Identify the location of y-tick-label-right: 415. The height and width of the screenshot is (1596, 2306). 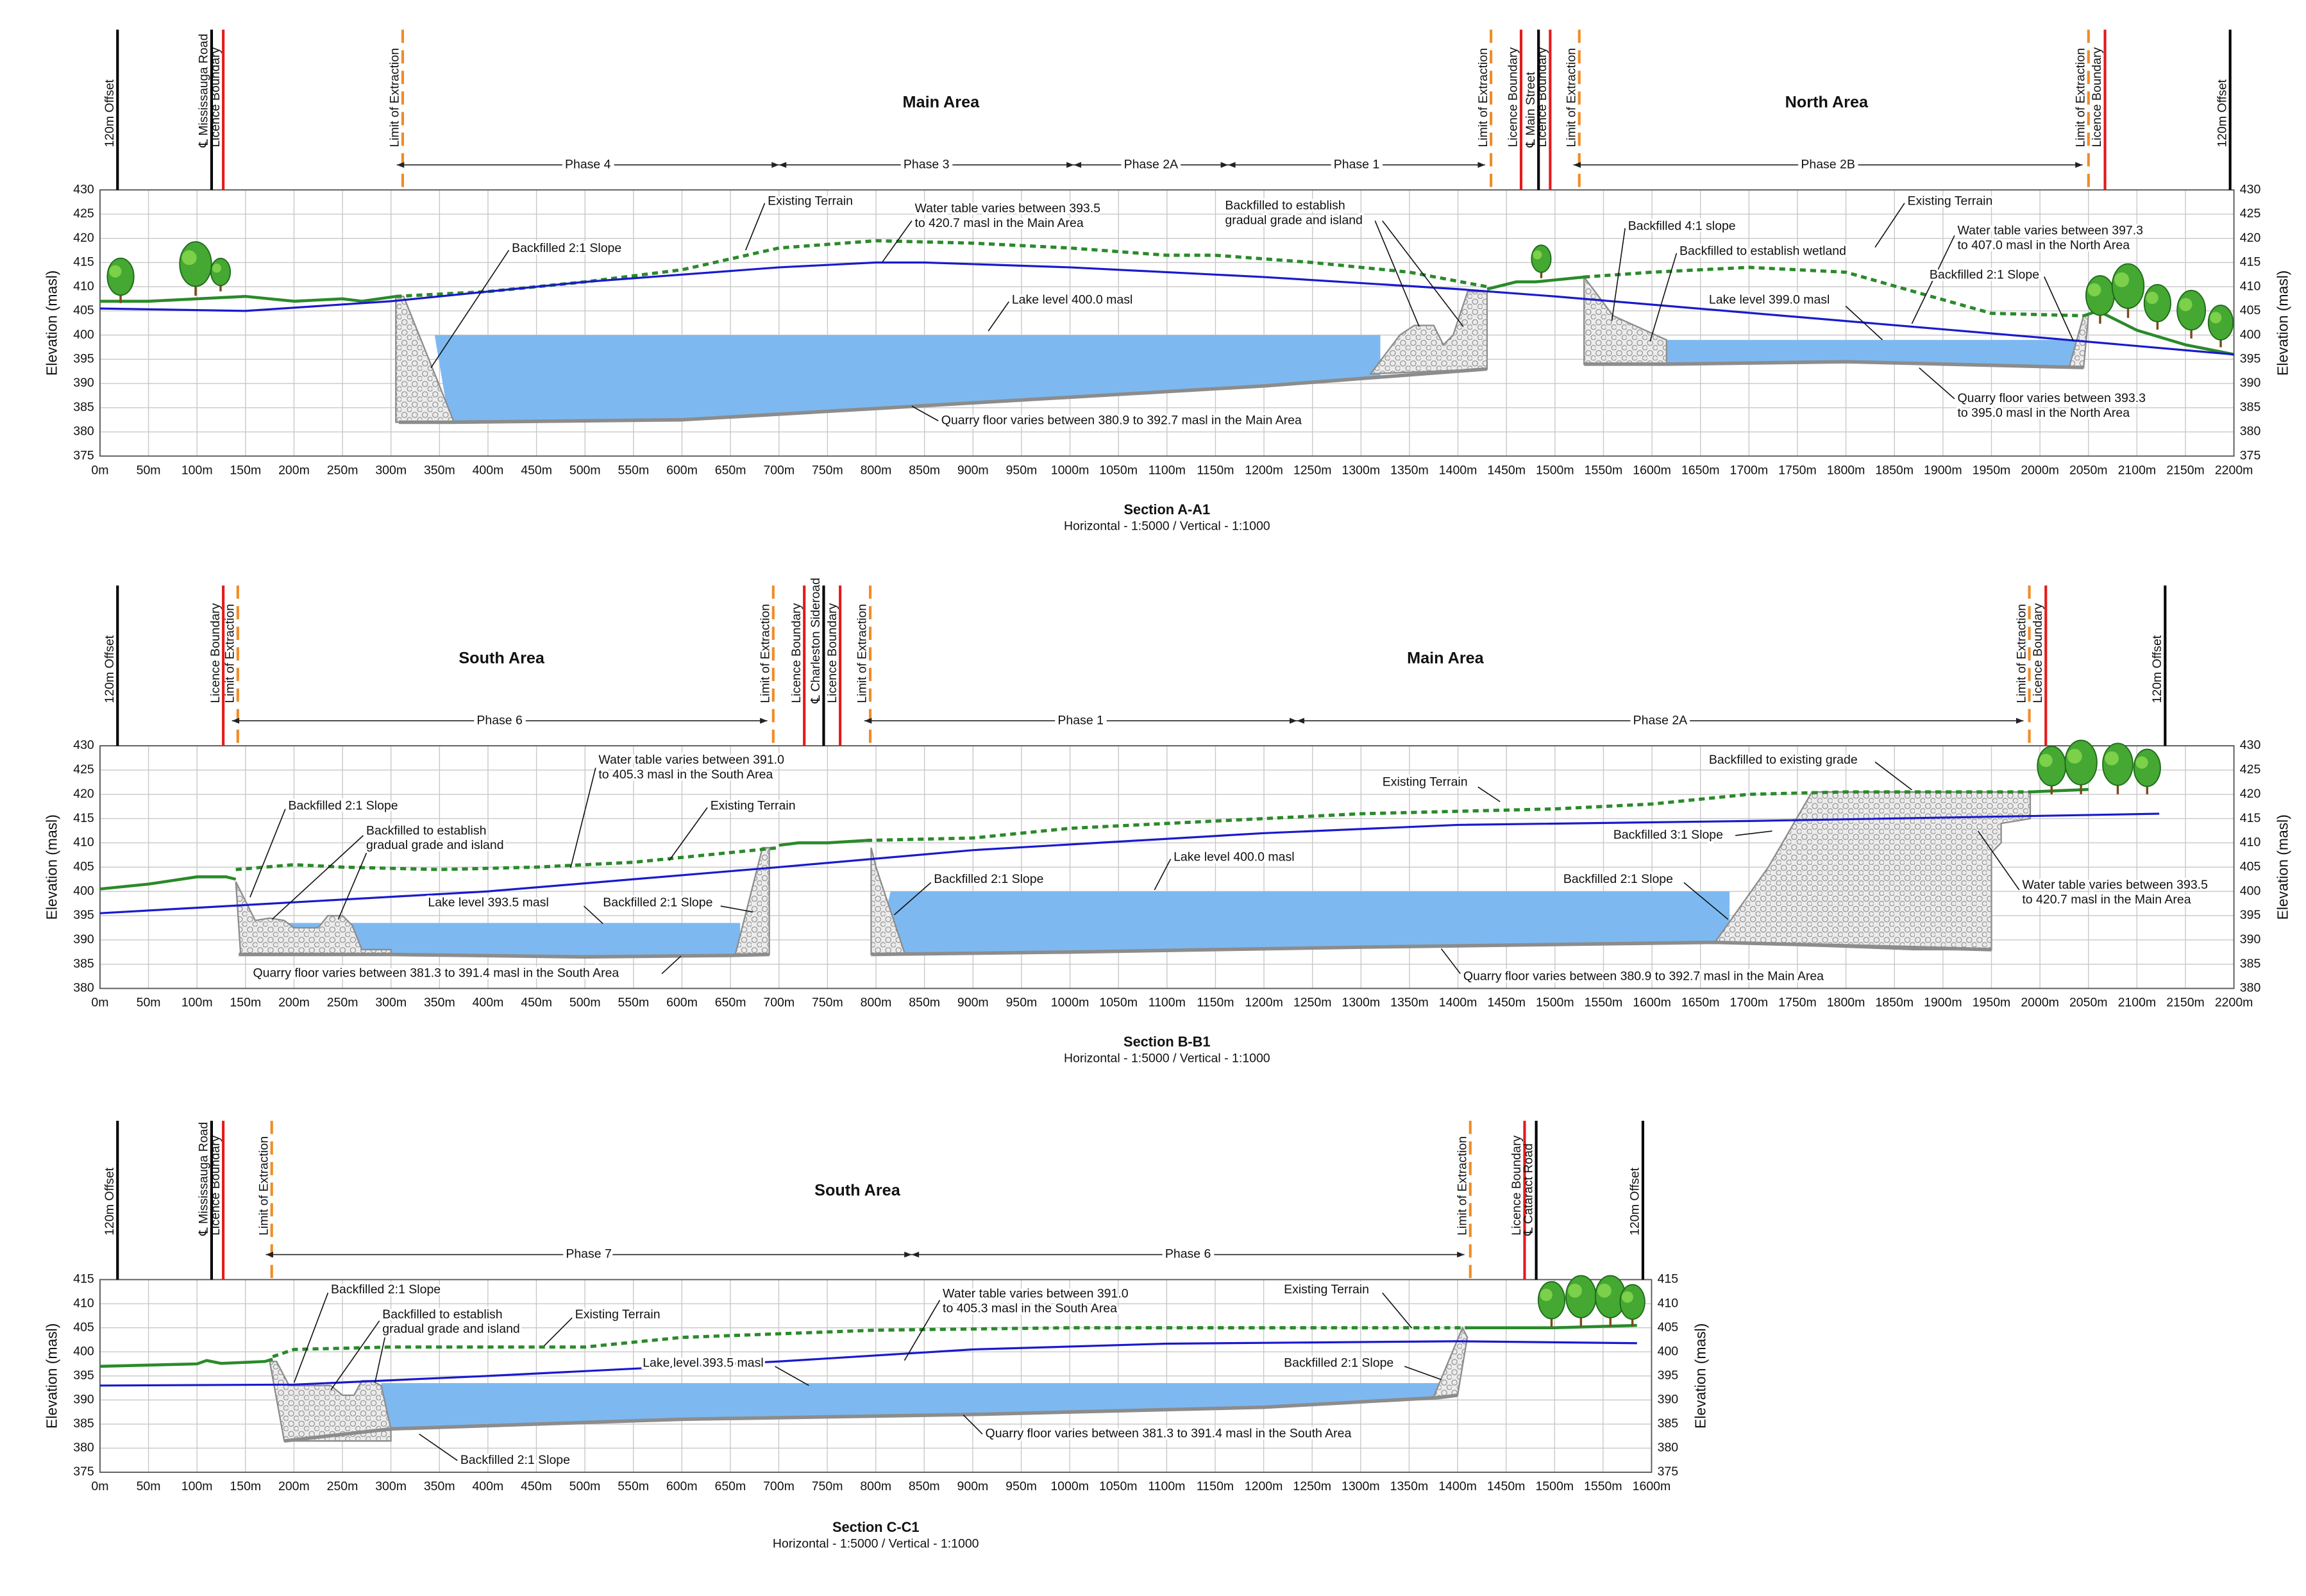
(2250, 262).